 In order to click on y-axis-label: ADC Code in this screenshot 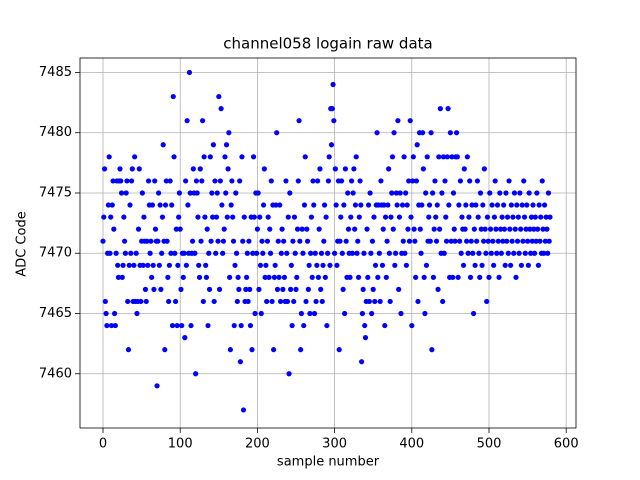, I will do `click(22, 243)`.